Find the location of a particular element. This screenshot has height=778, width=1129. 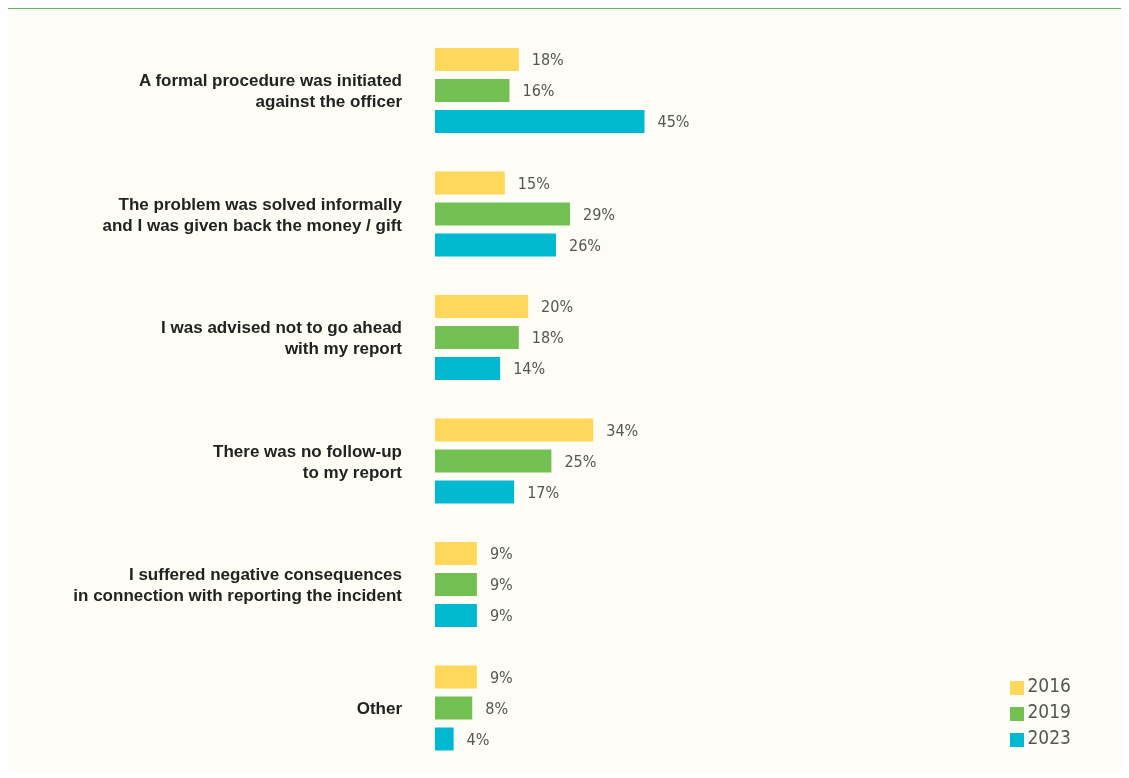

legend-label: 2023 is located at coordinates (1049, 737).